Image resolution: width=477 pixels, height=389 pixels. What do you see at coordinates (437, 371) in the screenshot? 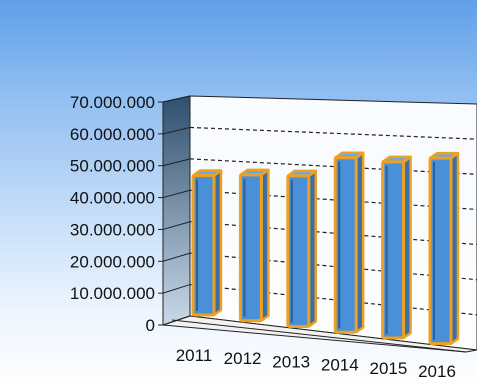
I see `x-tick-label: 2016` at bounding box center [437, 371].